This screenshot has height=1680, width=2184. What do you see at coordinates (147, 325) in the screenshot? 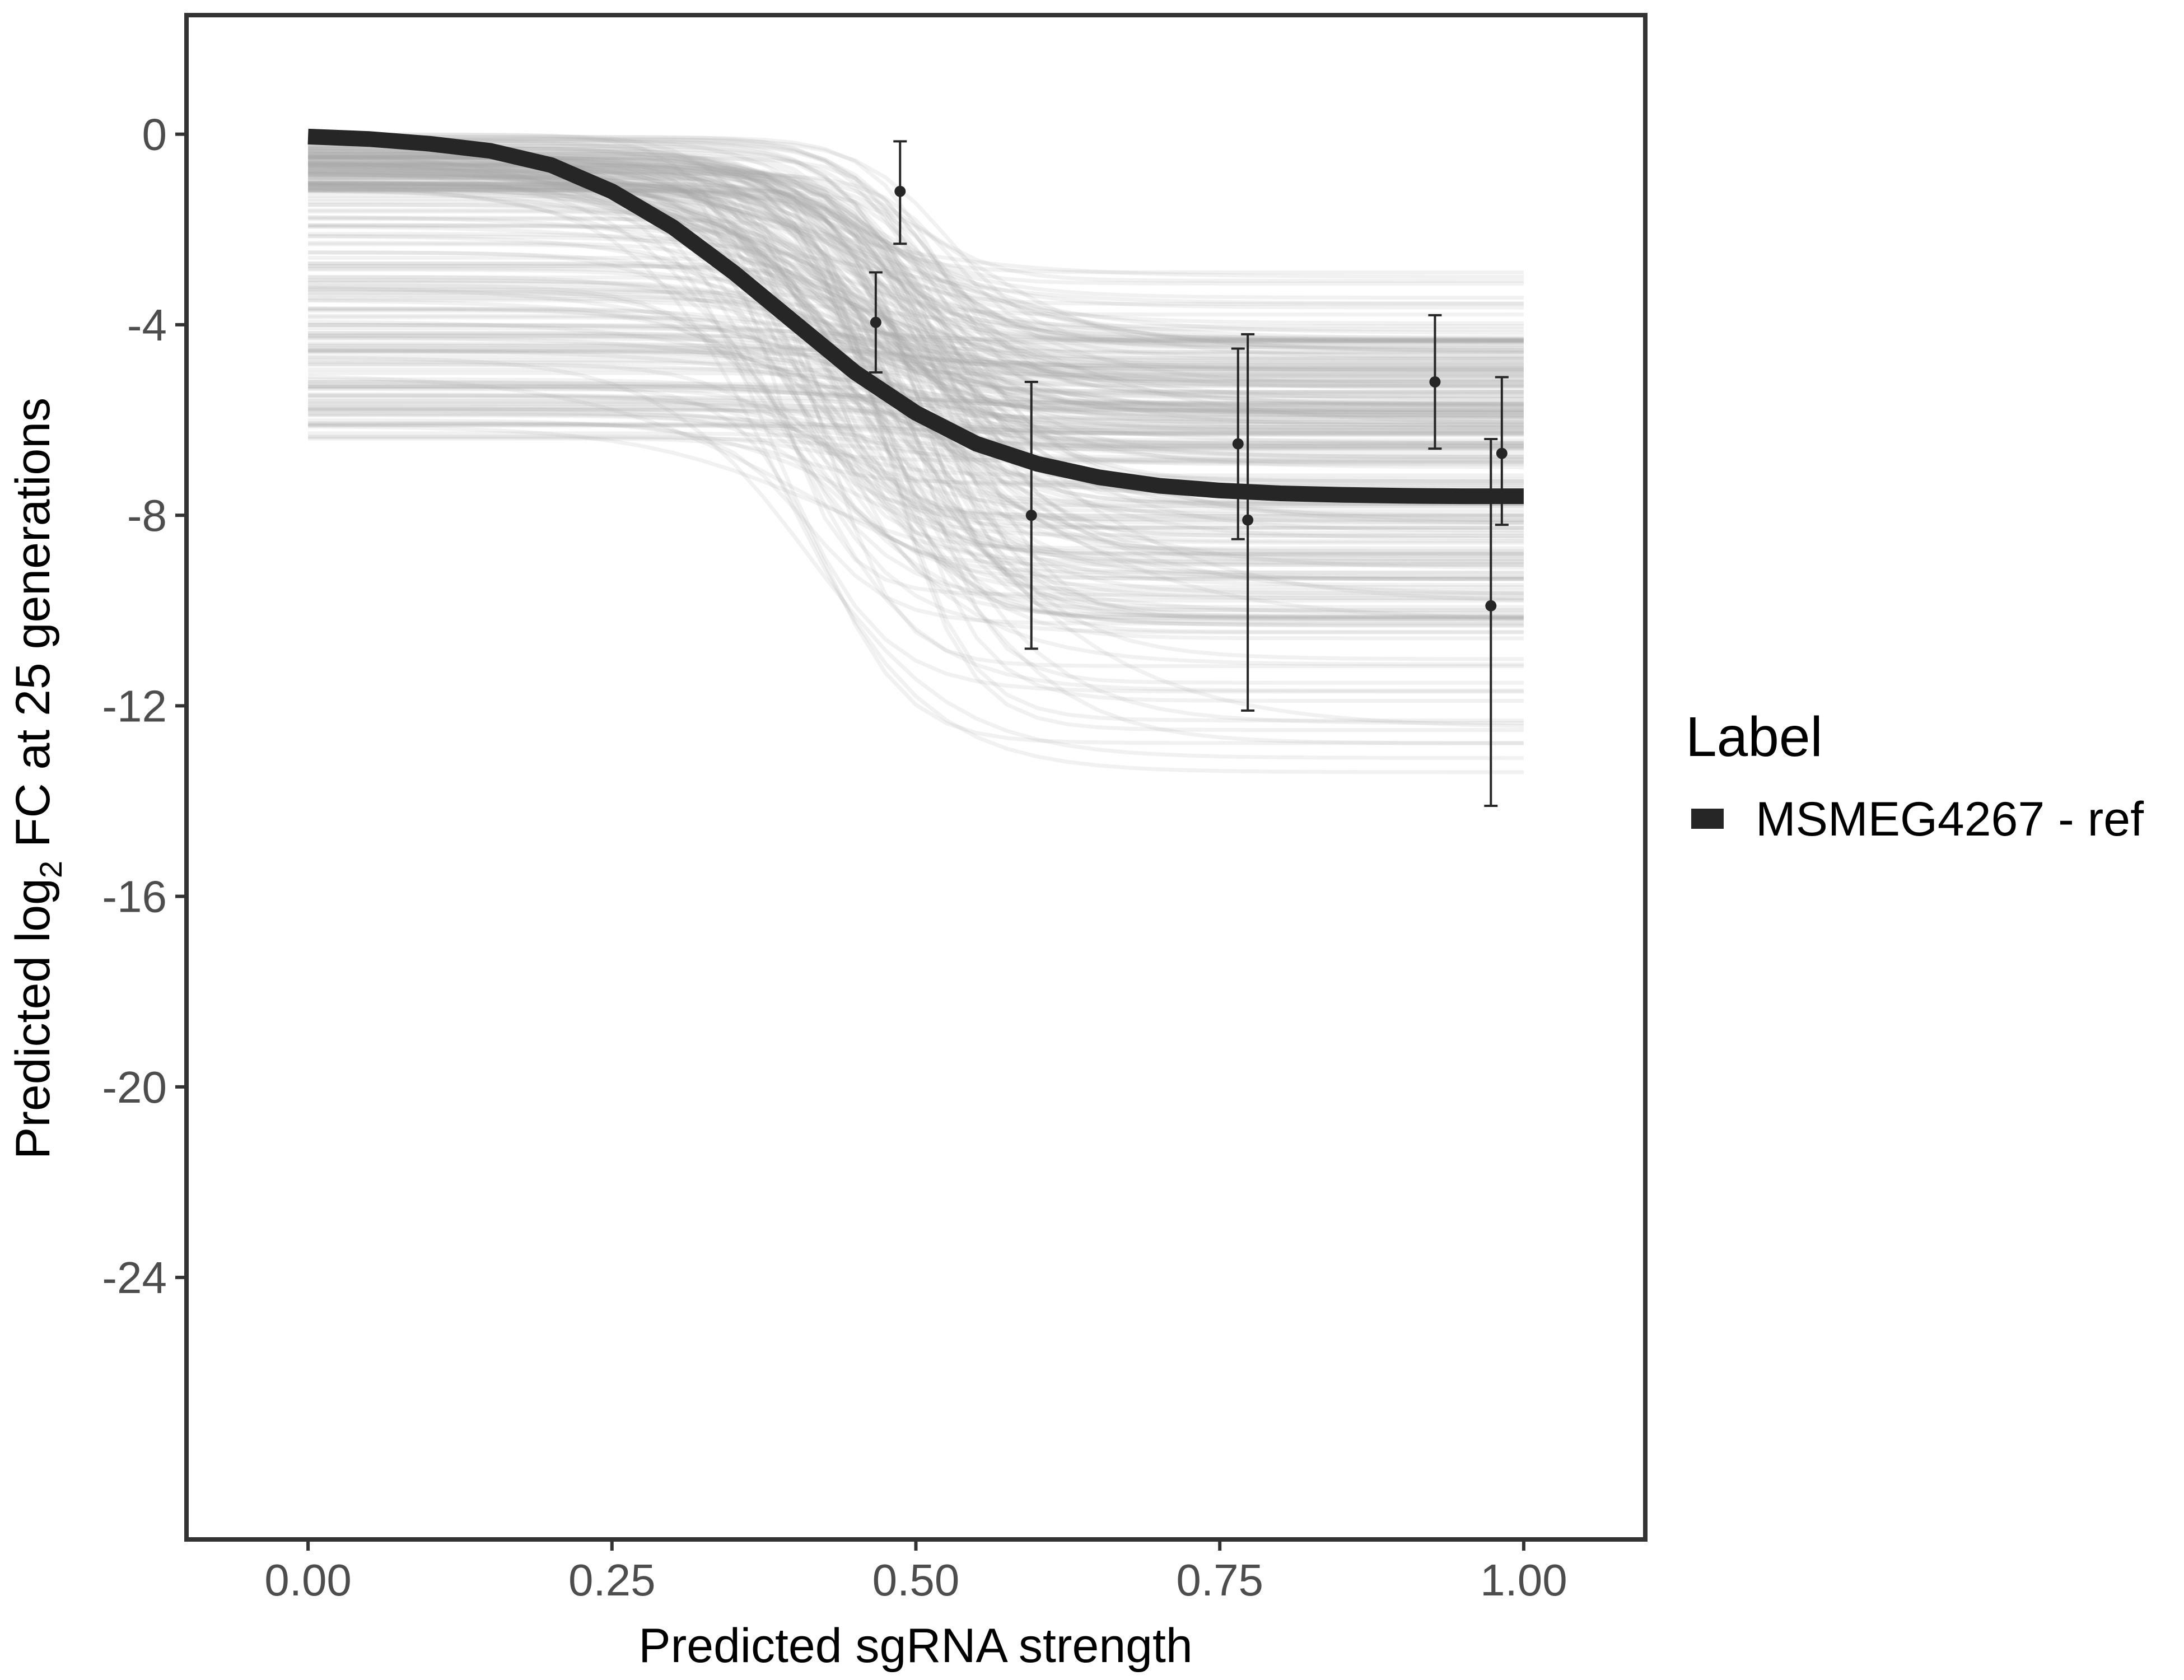
I see `y-tick-label: -4` at bounding box center [147, 325].